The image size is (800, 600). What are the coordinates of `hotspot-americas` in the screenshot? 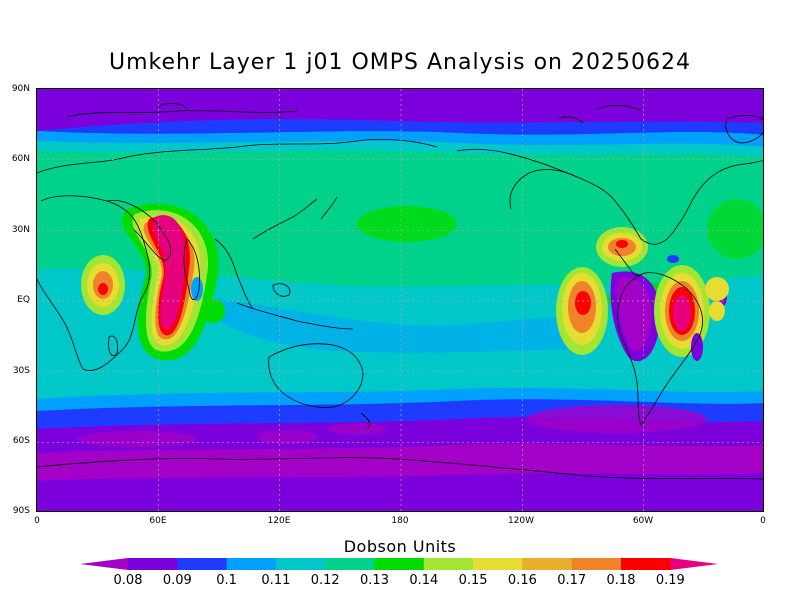 It's located at (642, 294).